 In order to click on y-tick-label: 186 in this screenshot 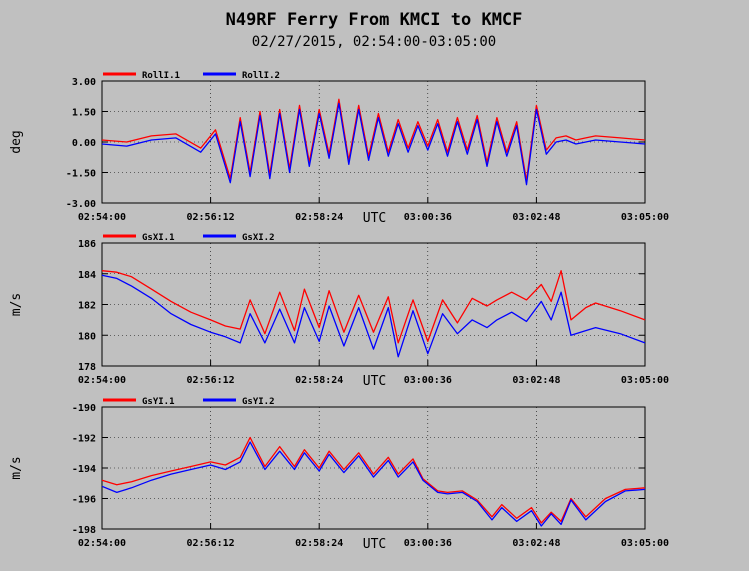, I will do `click(87, 244)`.